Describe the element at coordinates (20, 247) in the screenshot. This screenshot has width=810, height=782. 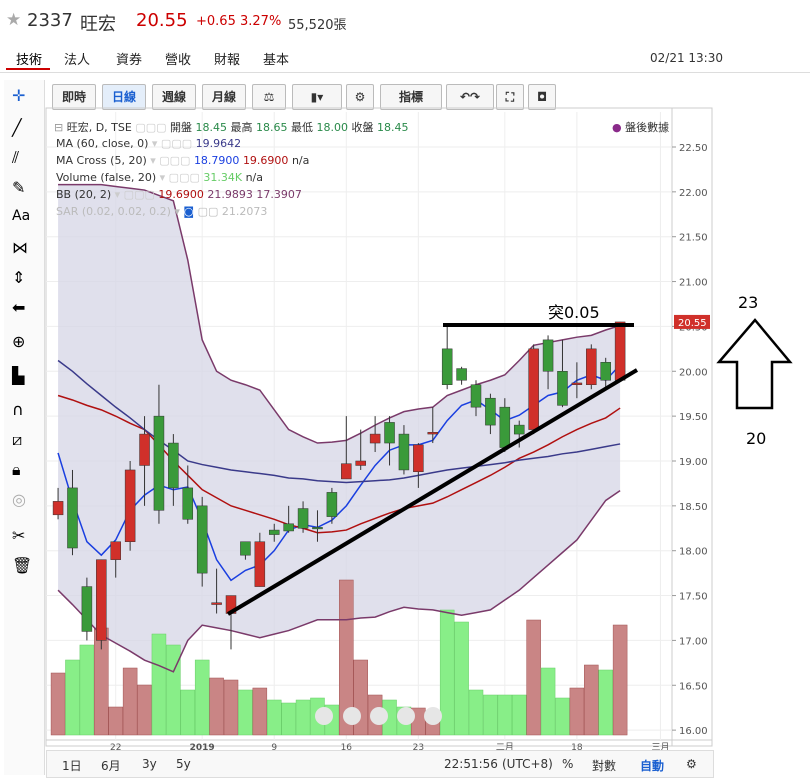
I see `tool-icon: ⋈` at that location.